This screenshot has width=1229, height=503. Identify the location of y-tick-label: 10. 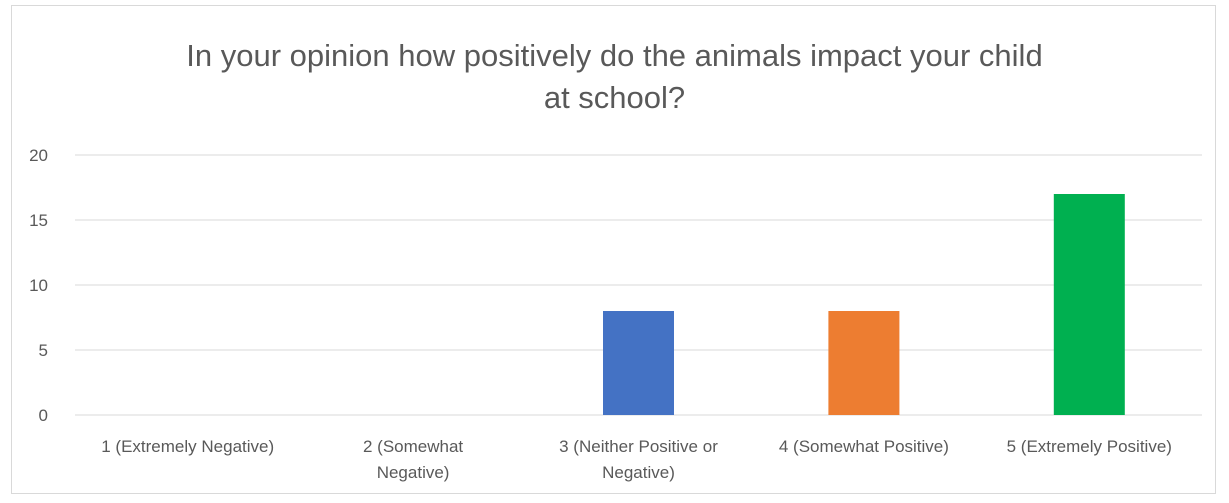
(38, 285).